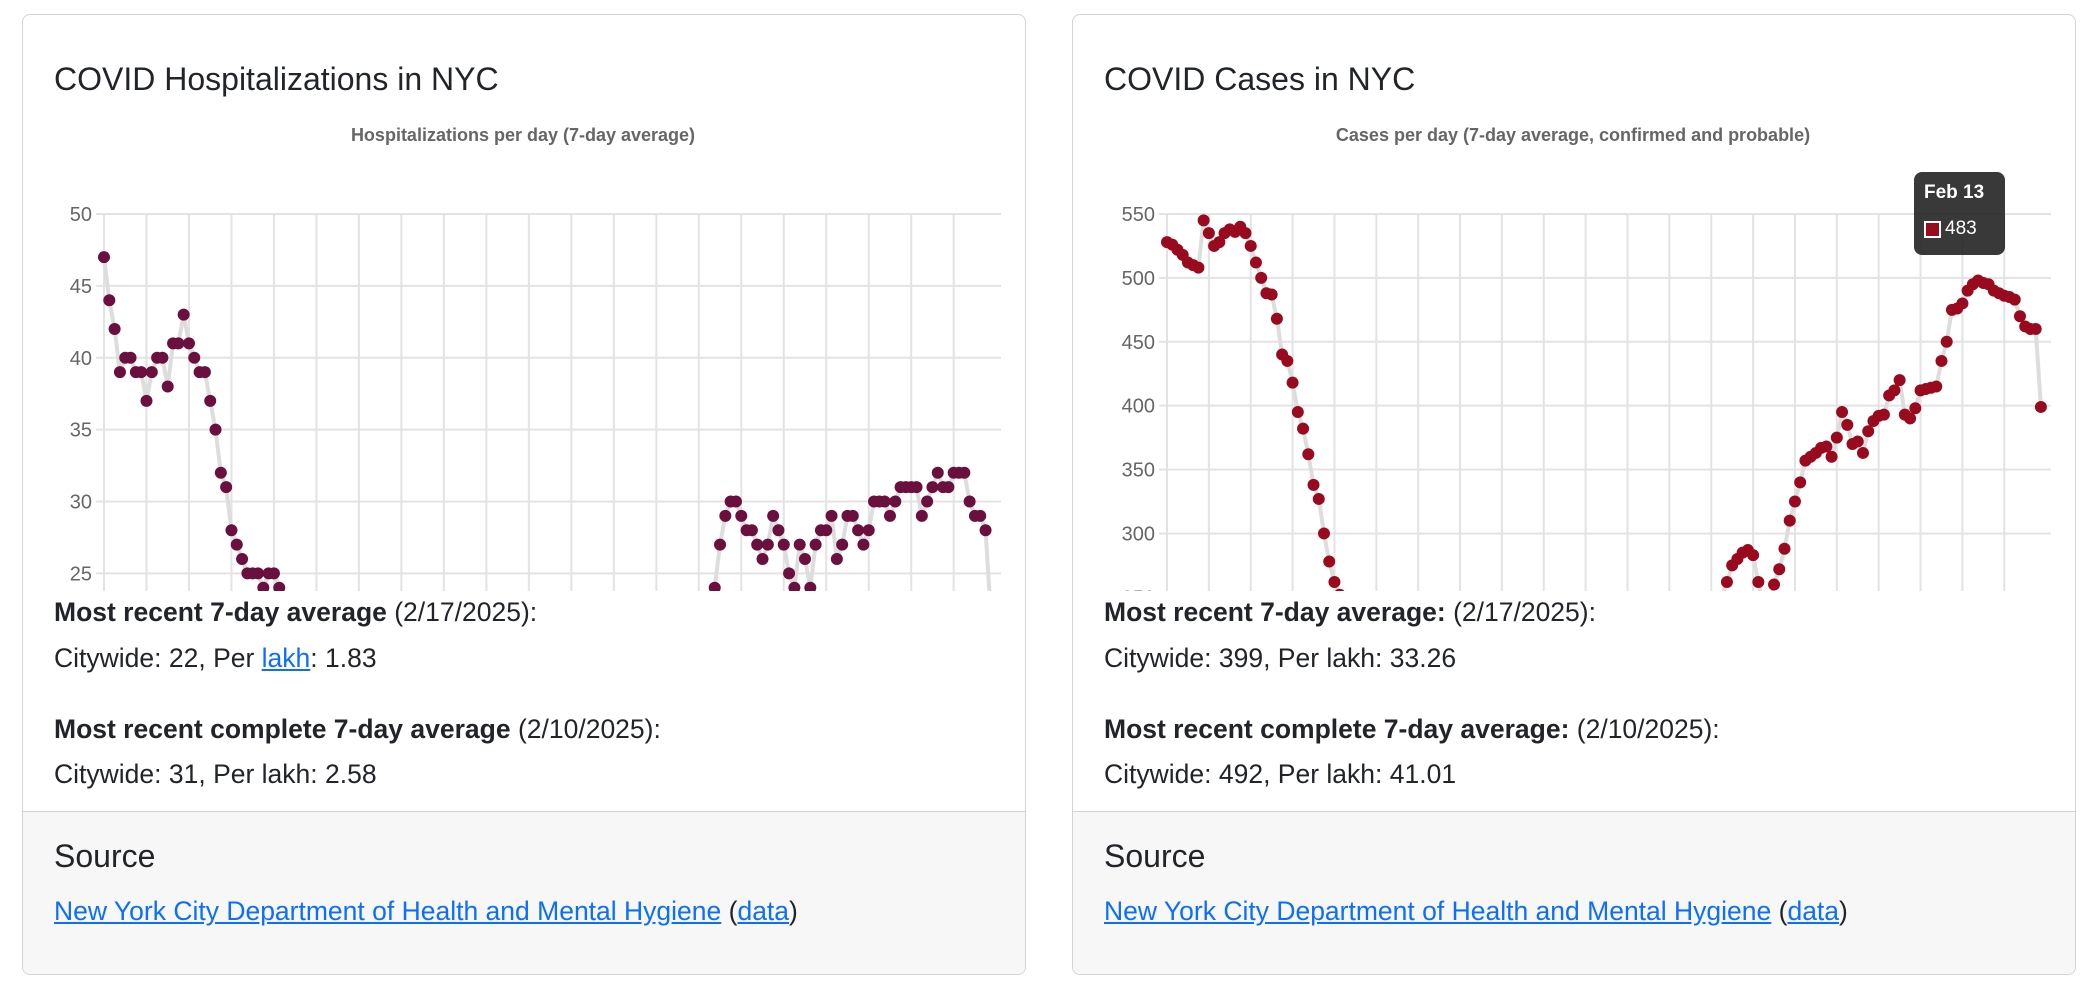 The width and height of the screenshot is (2095, 990). What do you see at coordinates (523, 135) in the screenshot?
I see `chart-title: Hospitalizations per day (7-day average)` at bounding box center [523, 135].